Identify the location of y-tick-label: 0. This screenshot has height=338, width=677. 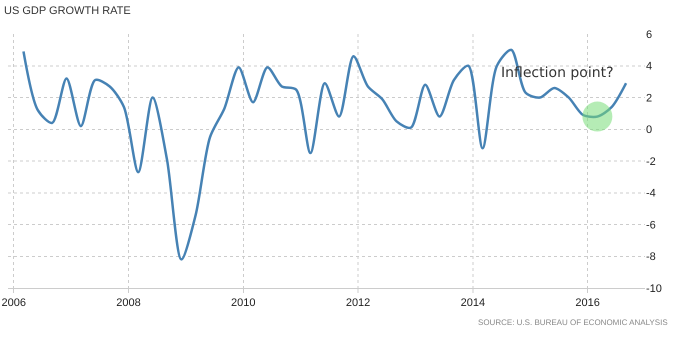
(649, 130).